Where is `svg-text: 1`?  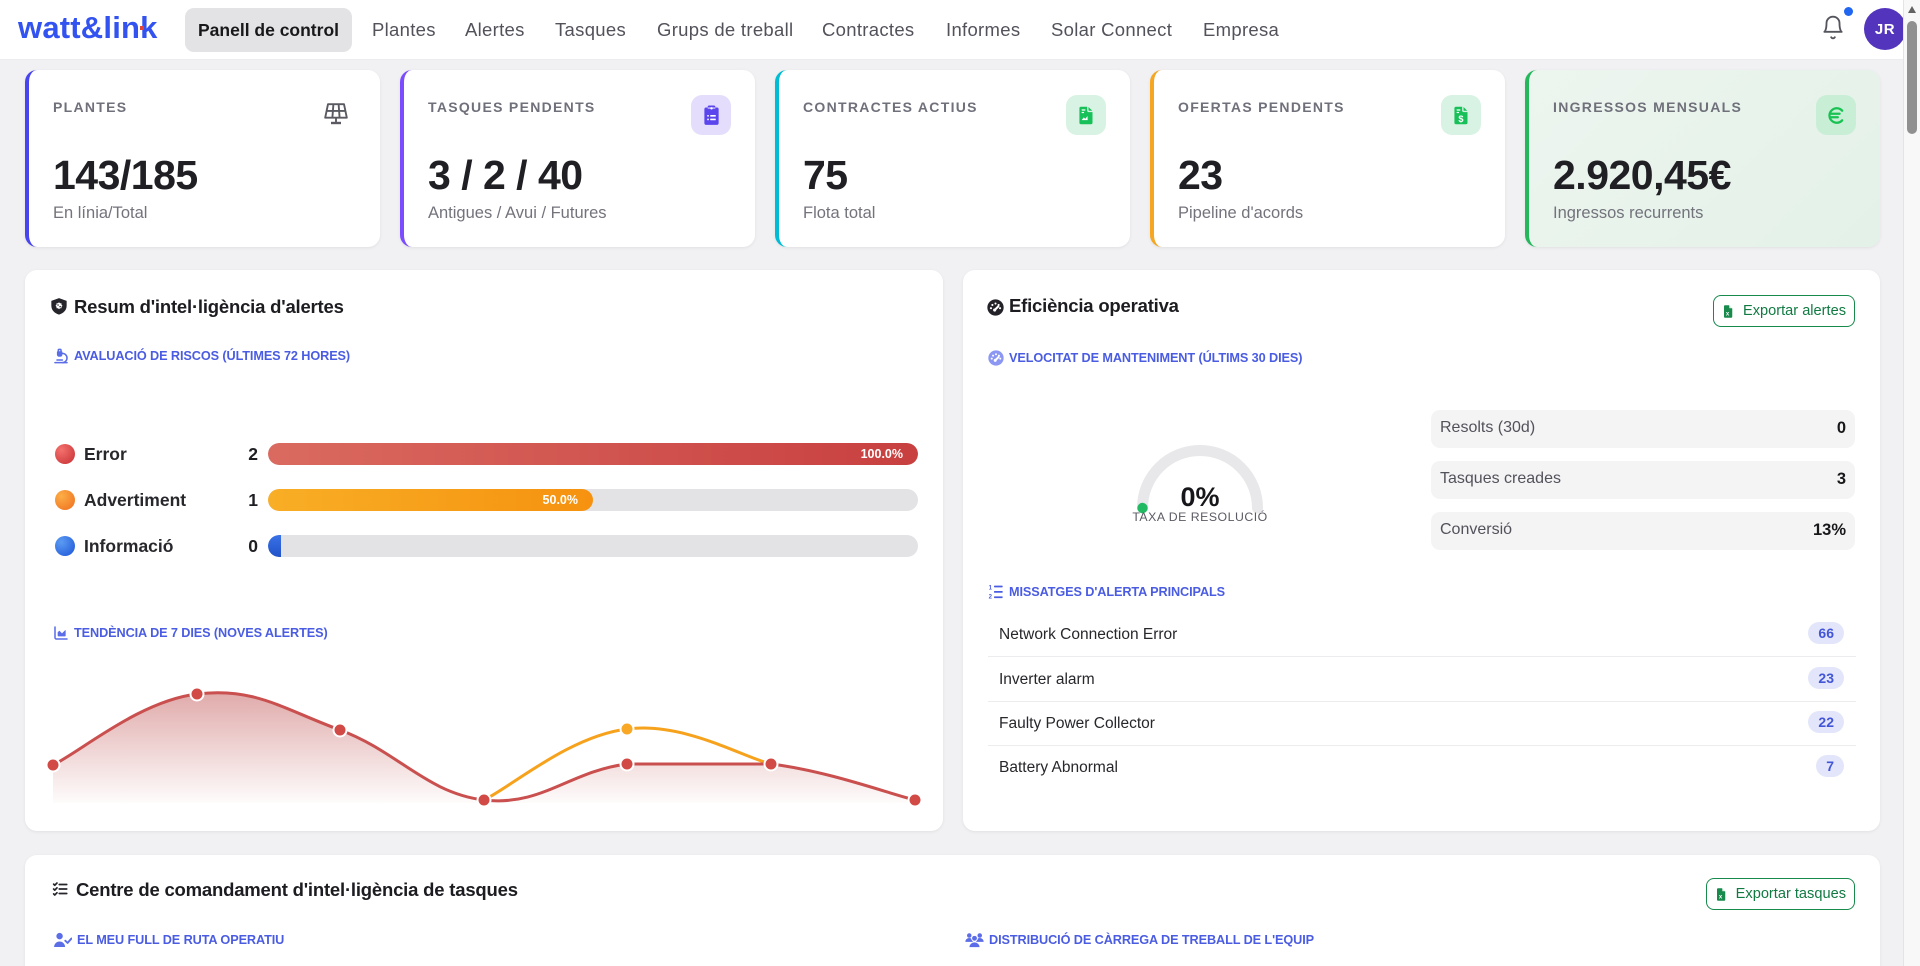 svg-text: 1 is located at coordinates (991, 589).